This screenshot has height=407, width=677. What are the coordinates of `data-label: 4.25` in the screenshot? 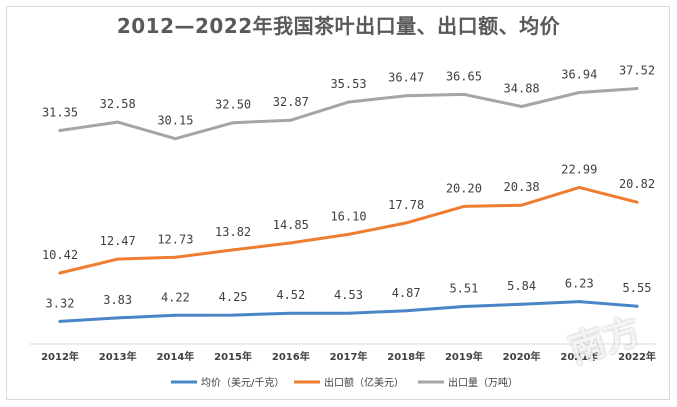 It's located at (233, 297).